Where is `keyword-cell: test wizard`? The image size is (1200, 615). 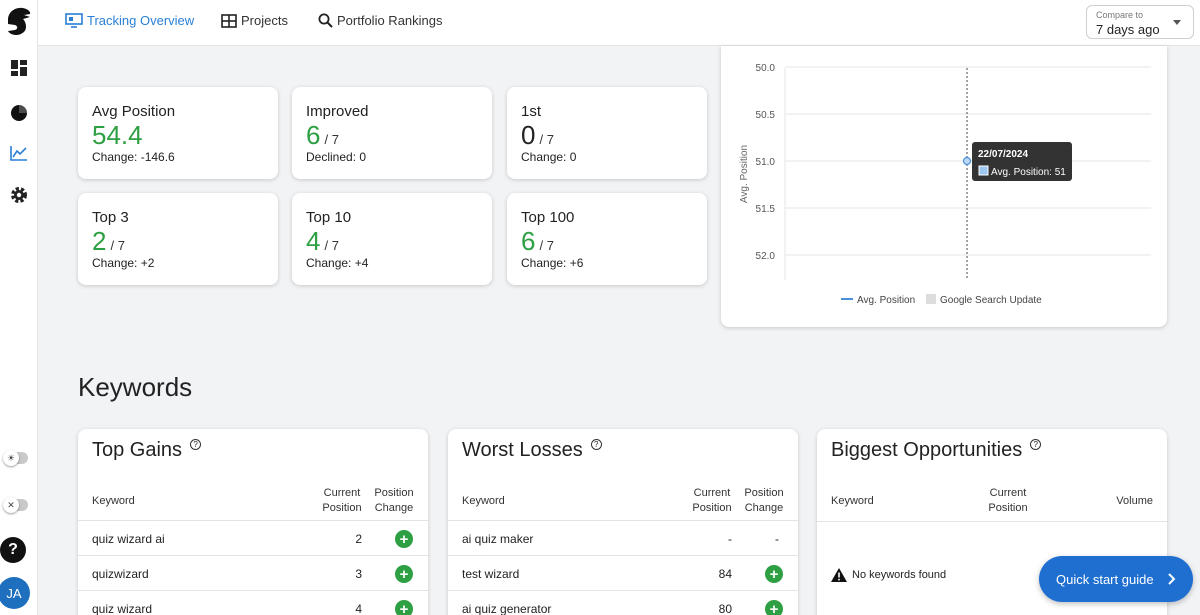 keyword-cell: test wizard is located at coordinates (491, 574).